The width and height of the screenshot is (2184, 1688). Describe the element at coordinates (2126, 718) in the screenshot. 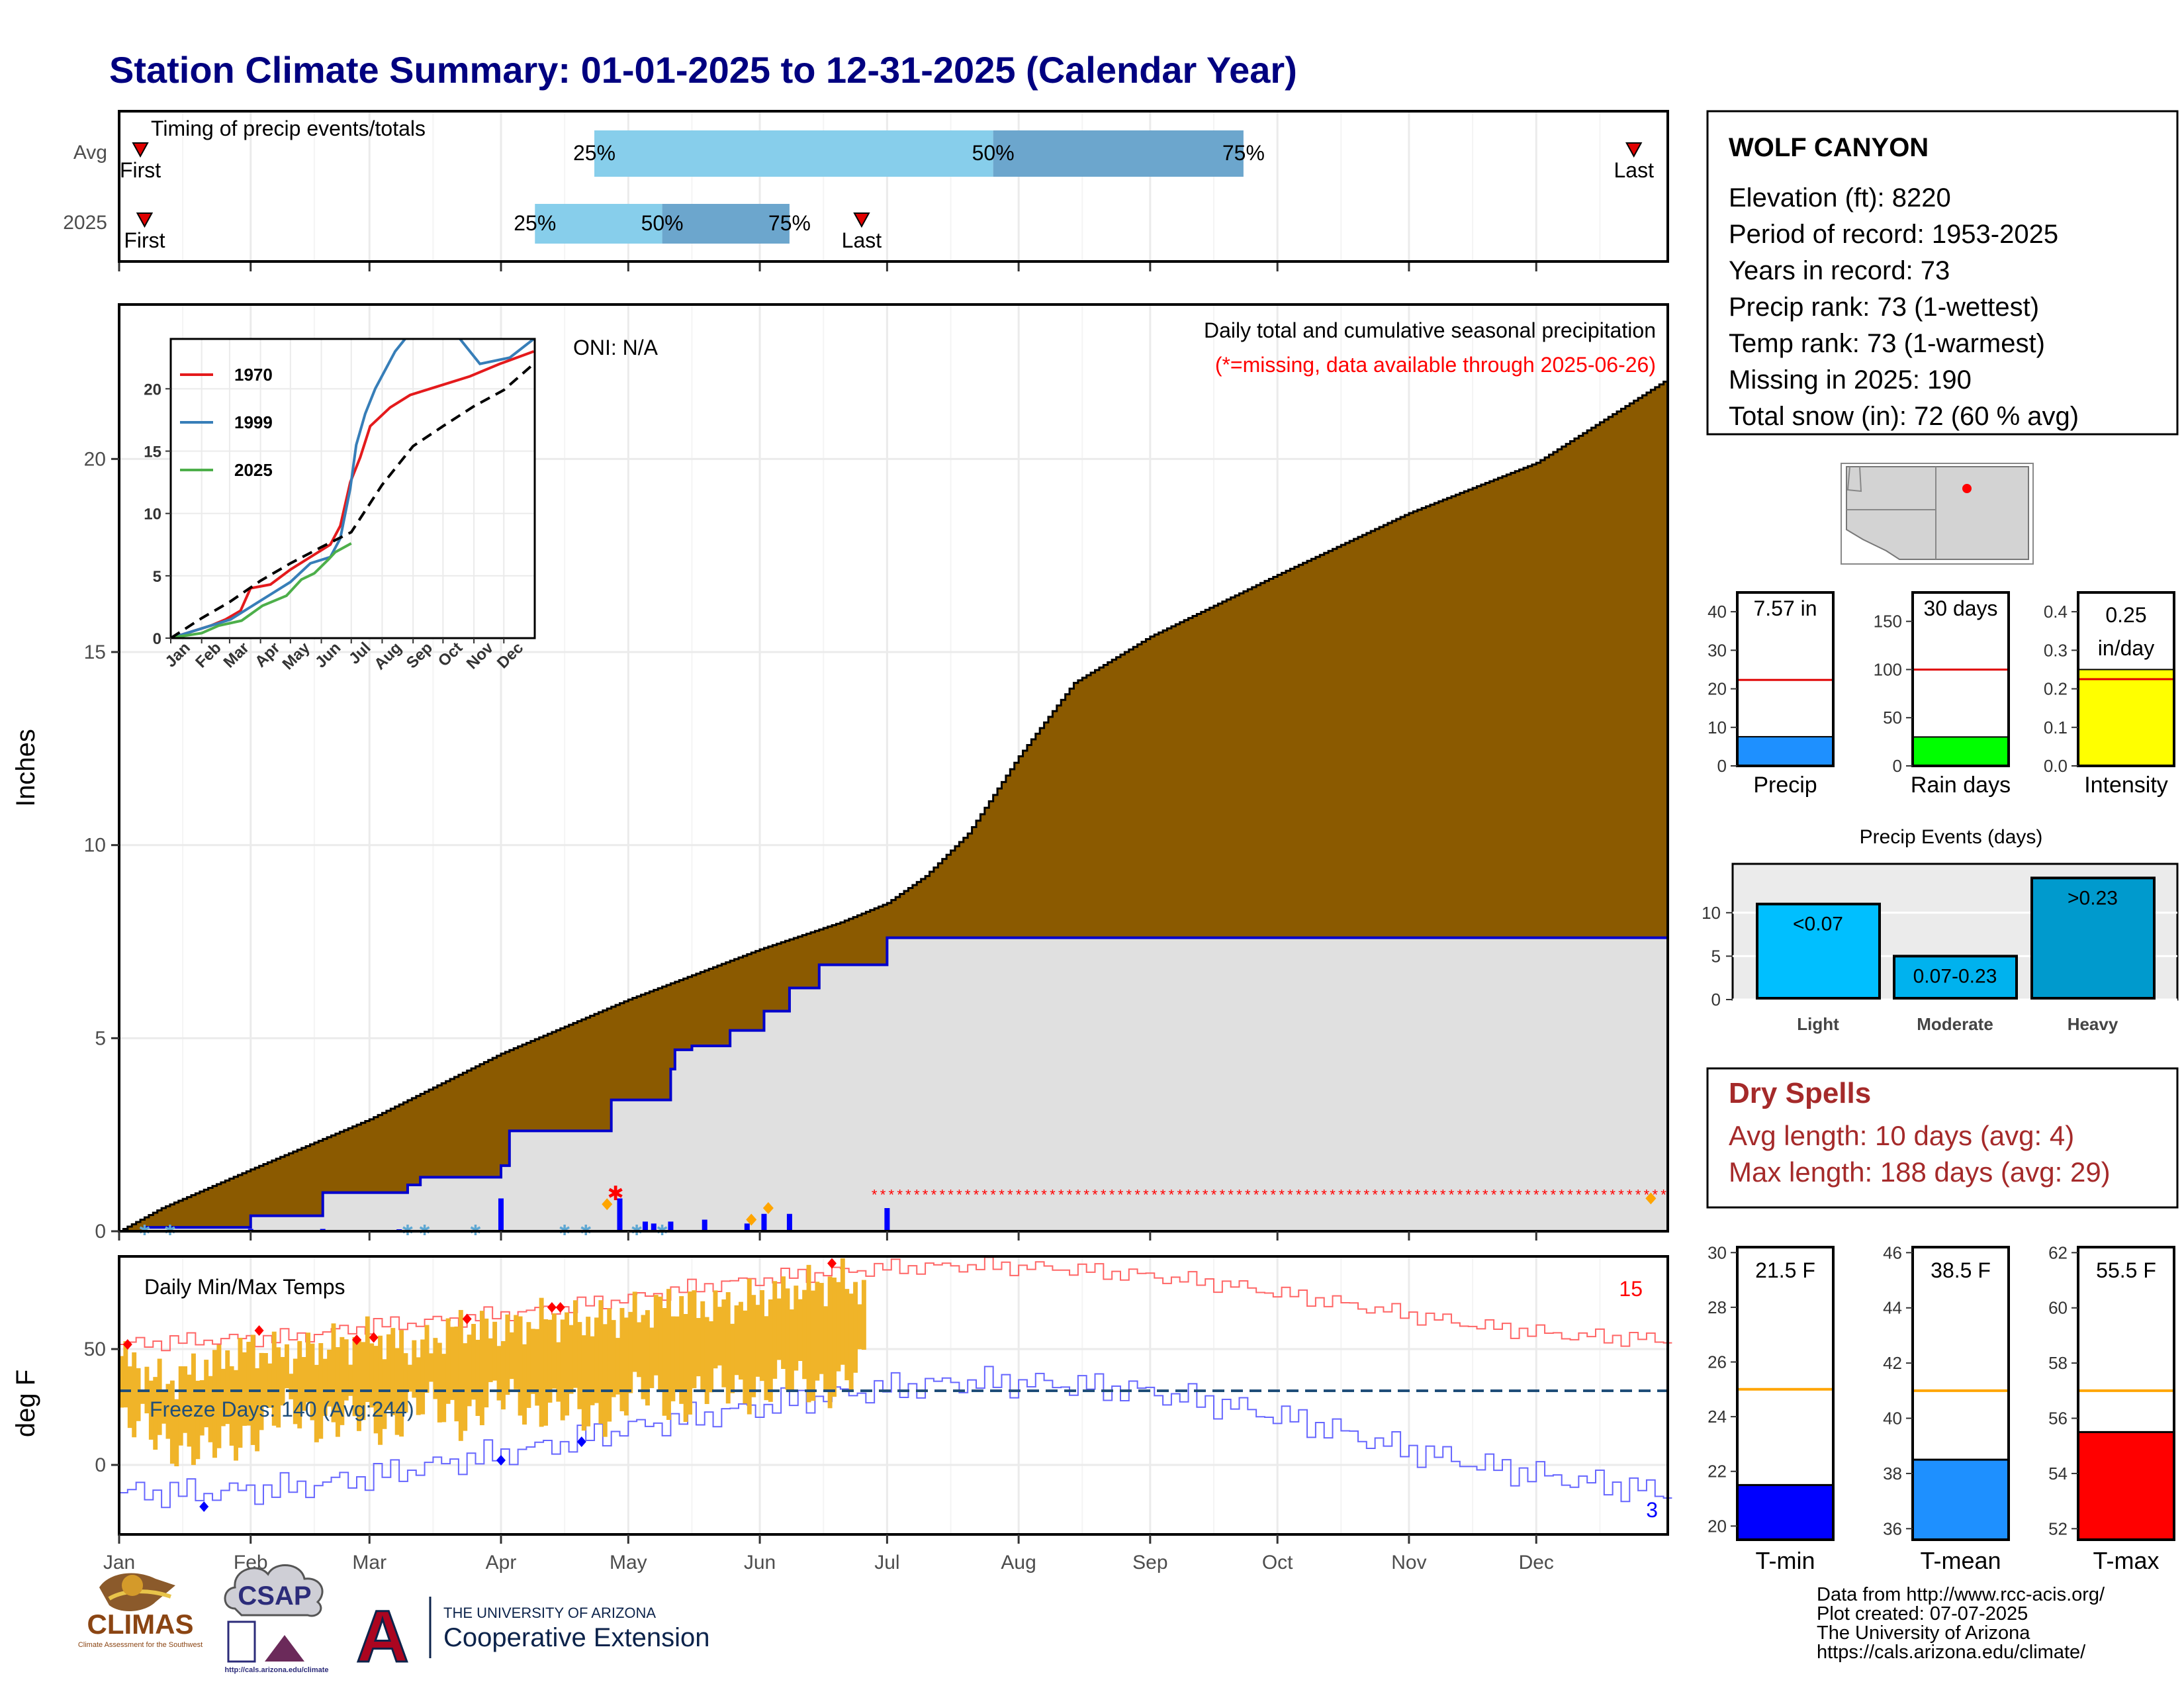

I see `intensity-bar` at that location.